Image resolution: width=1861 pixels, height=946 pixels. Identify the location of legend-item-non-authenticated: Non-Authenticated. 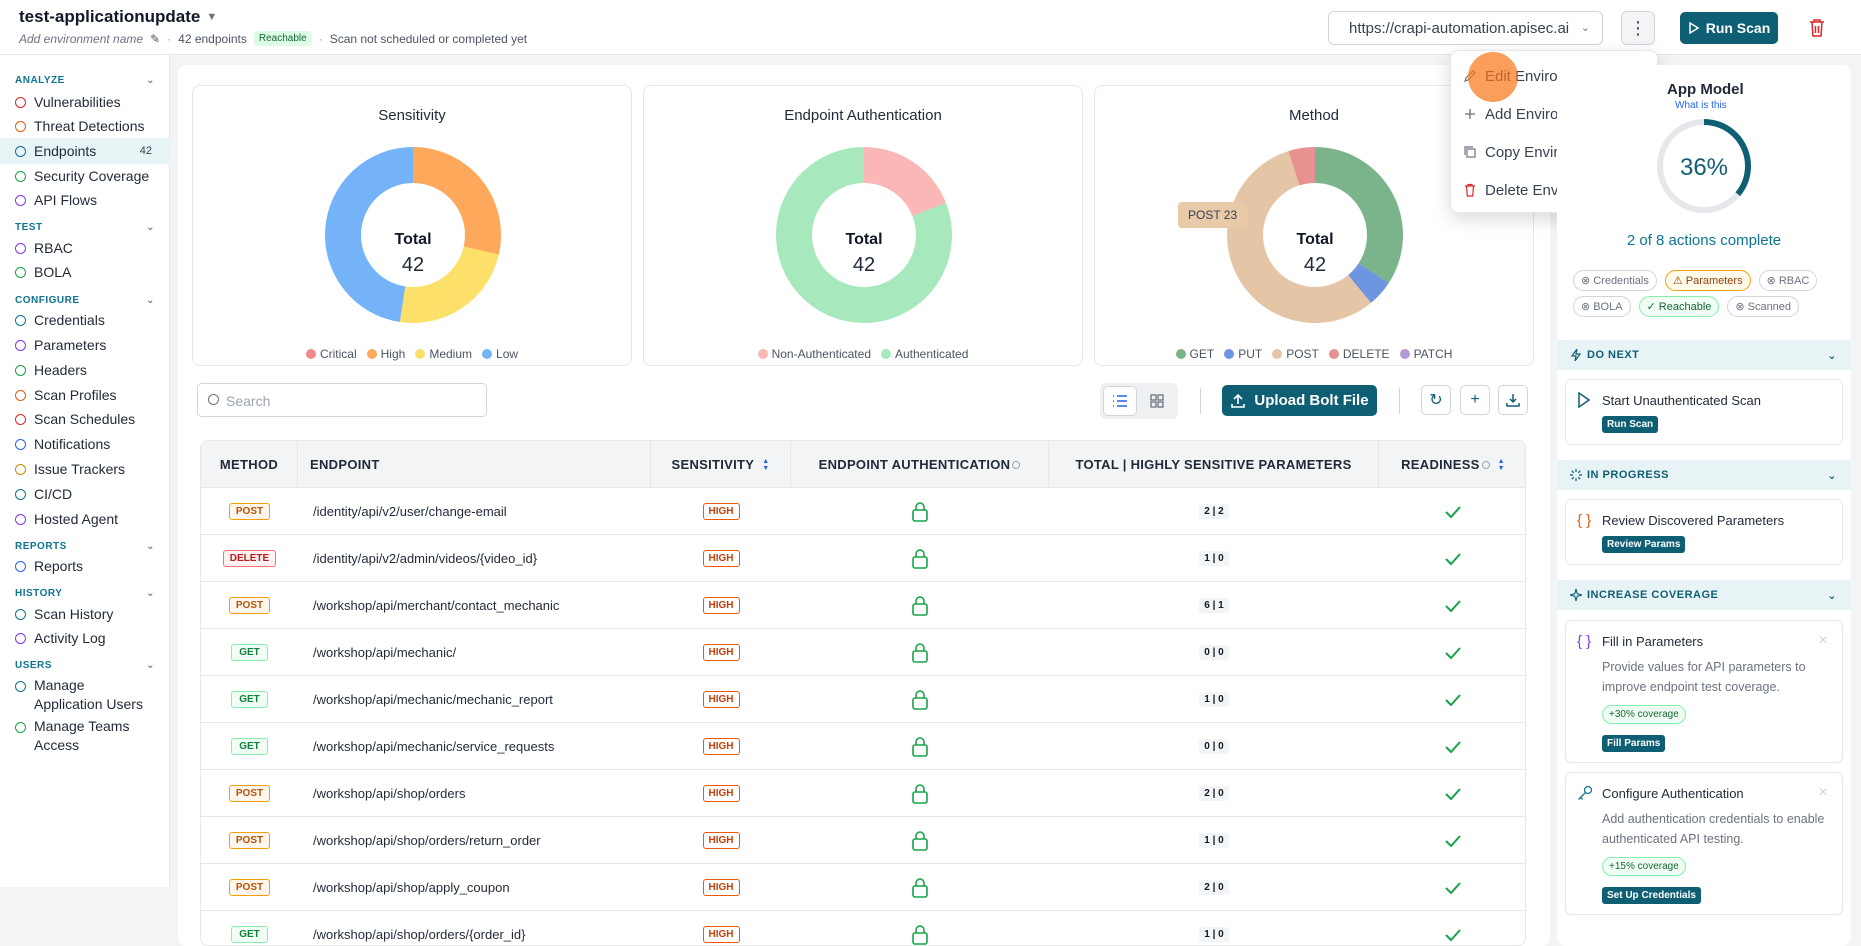
(814, 354).